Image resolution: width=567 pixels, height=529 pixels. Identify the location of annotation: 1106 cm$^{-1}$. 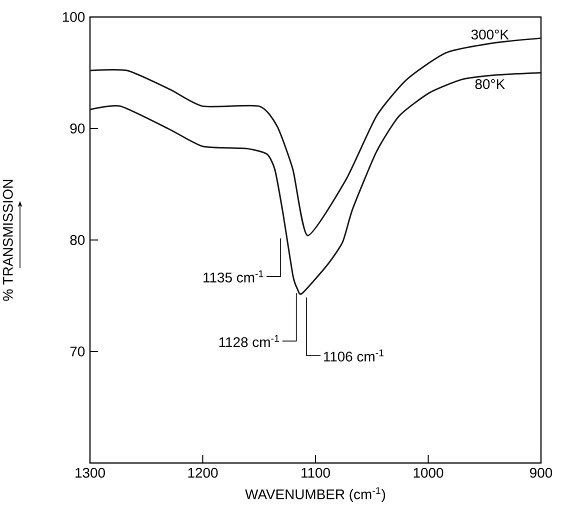
(354, 355).